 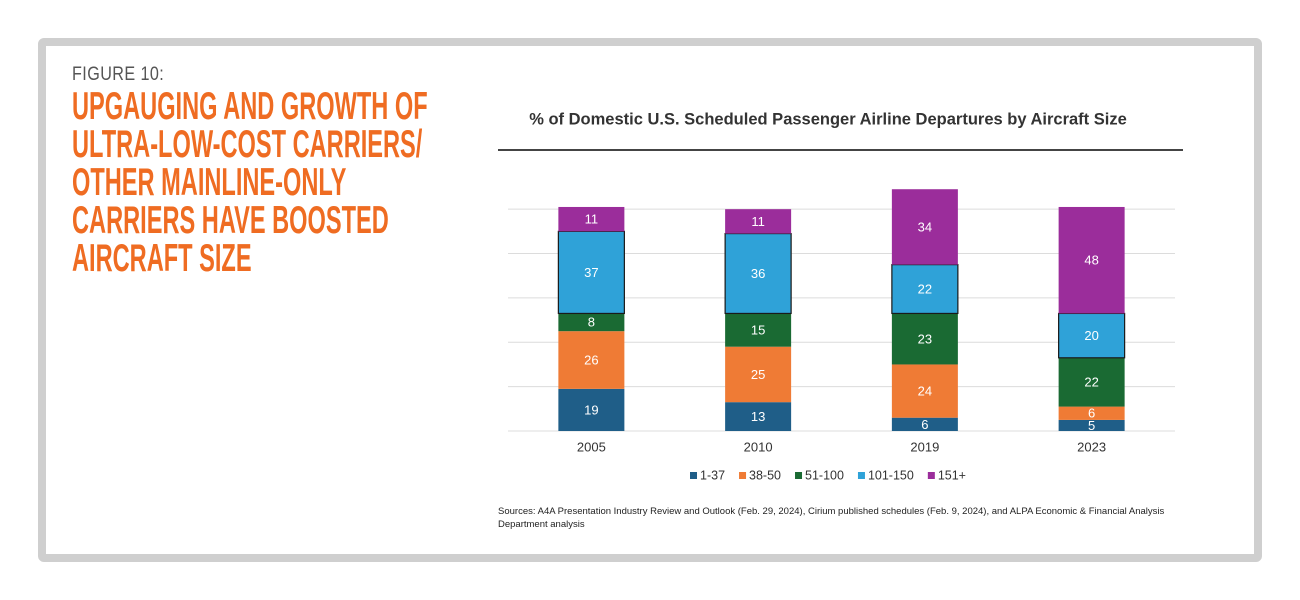 I want to click on x-tick-label: 2023, so click(x=1091, y=446).